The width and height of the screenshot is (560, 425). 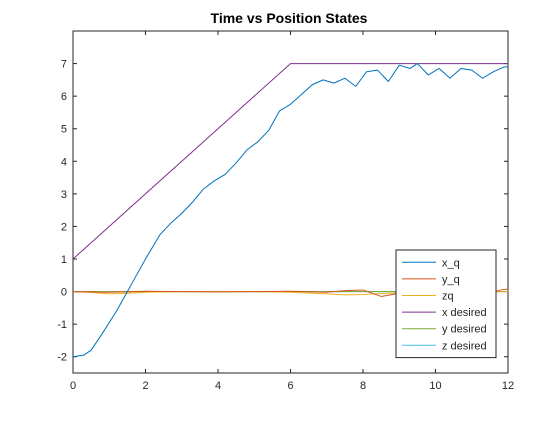 What do you see at coordinates (73, 386) in the screenshot?
I see `x-tick-label: 0` at bounding box center [73, 386].